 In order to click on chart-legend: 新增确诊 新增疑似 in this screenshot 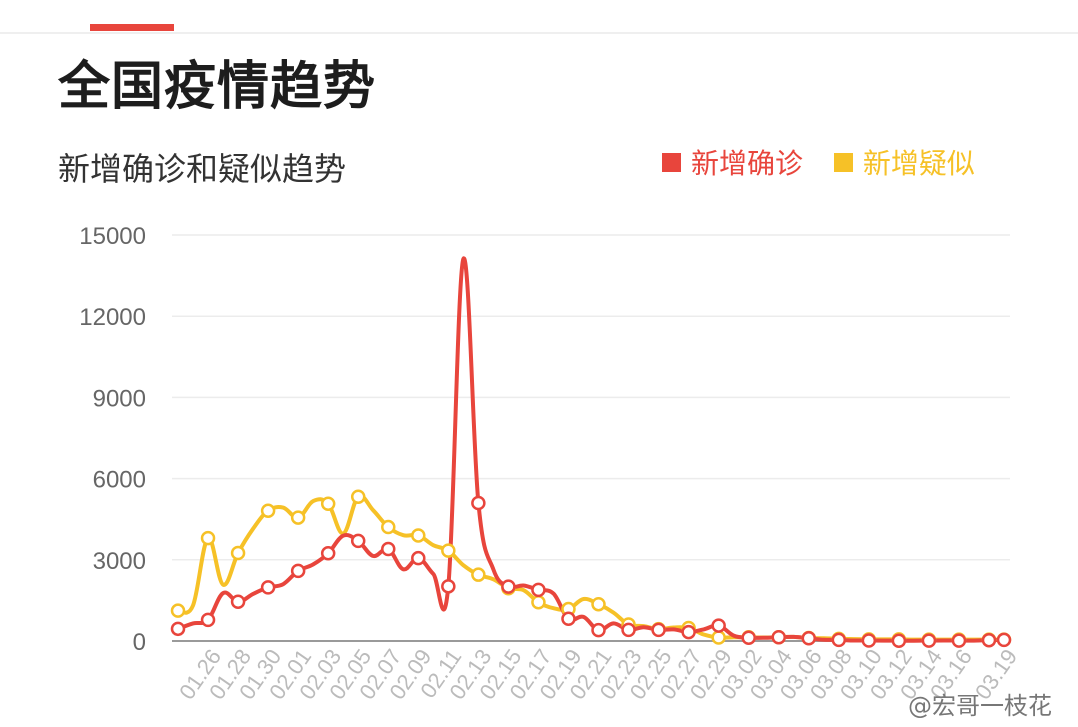, I will do `click(829, 162)`.